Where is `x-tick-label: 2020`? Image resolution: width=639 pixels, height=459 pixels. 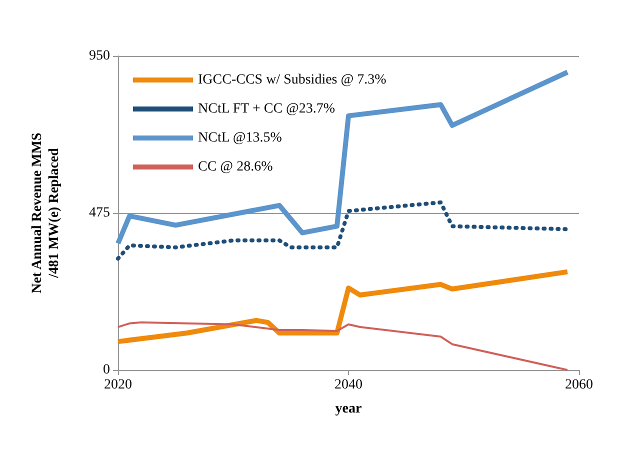 x-tick-label: 2020 is located at coordinates (118, 385).